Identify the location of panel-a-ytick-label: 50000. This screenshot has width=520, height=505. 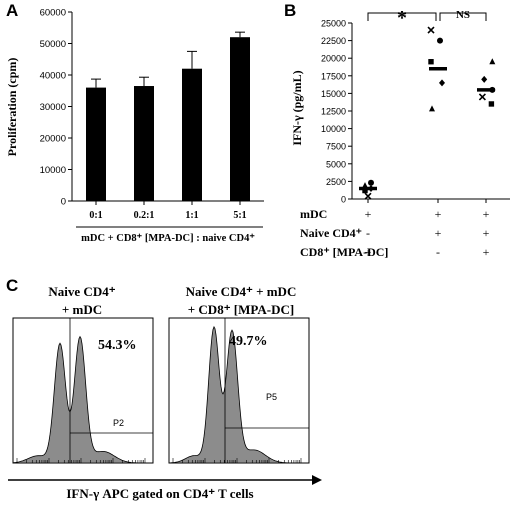
(53, 44).